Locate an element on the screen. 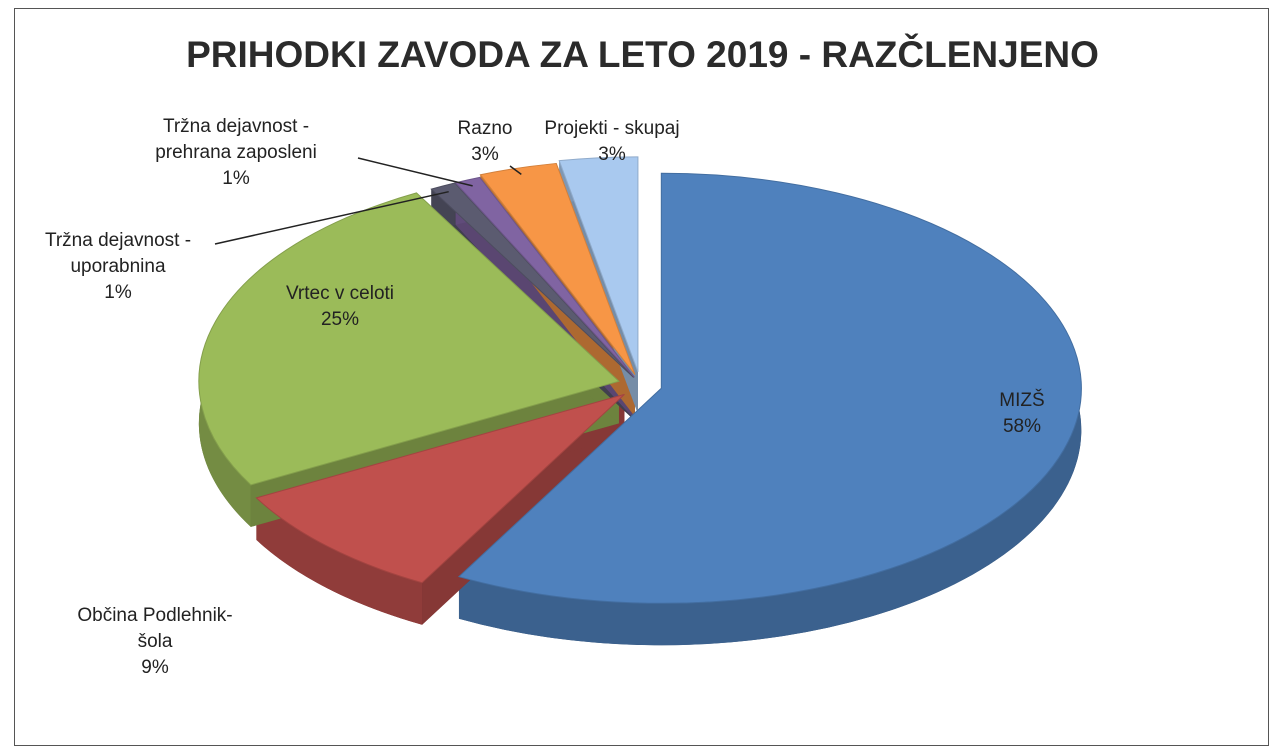 The width and height of the screenshot is (1285, 755). data-label: Vrtec v celoti 25% is located at coordinates (340, 307).